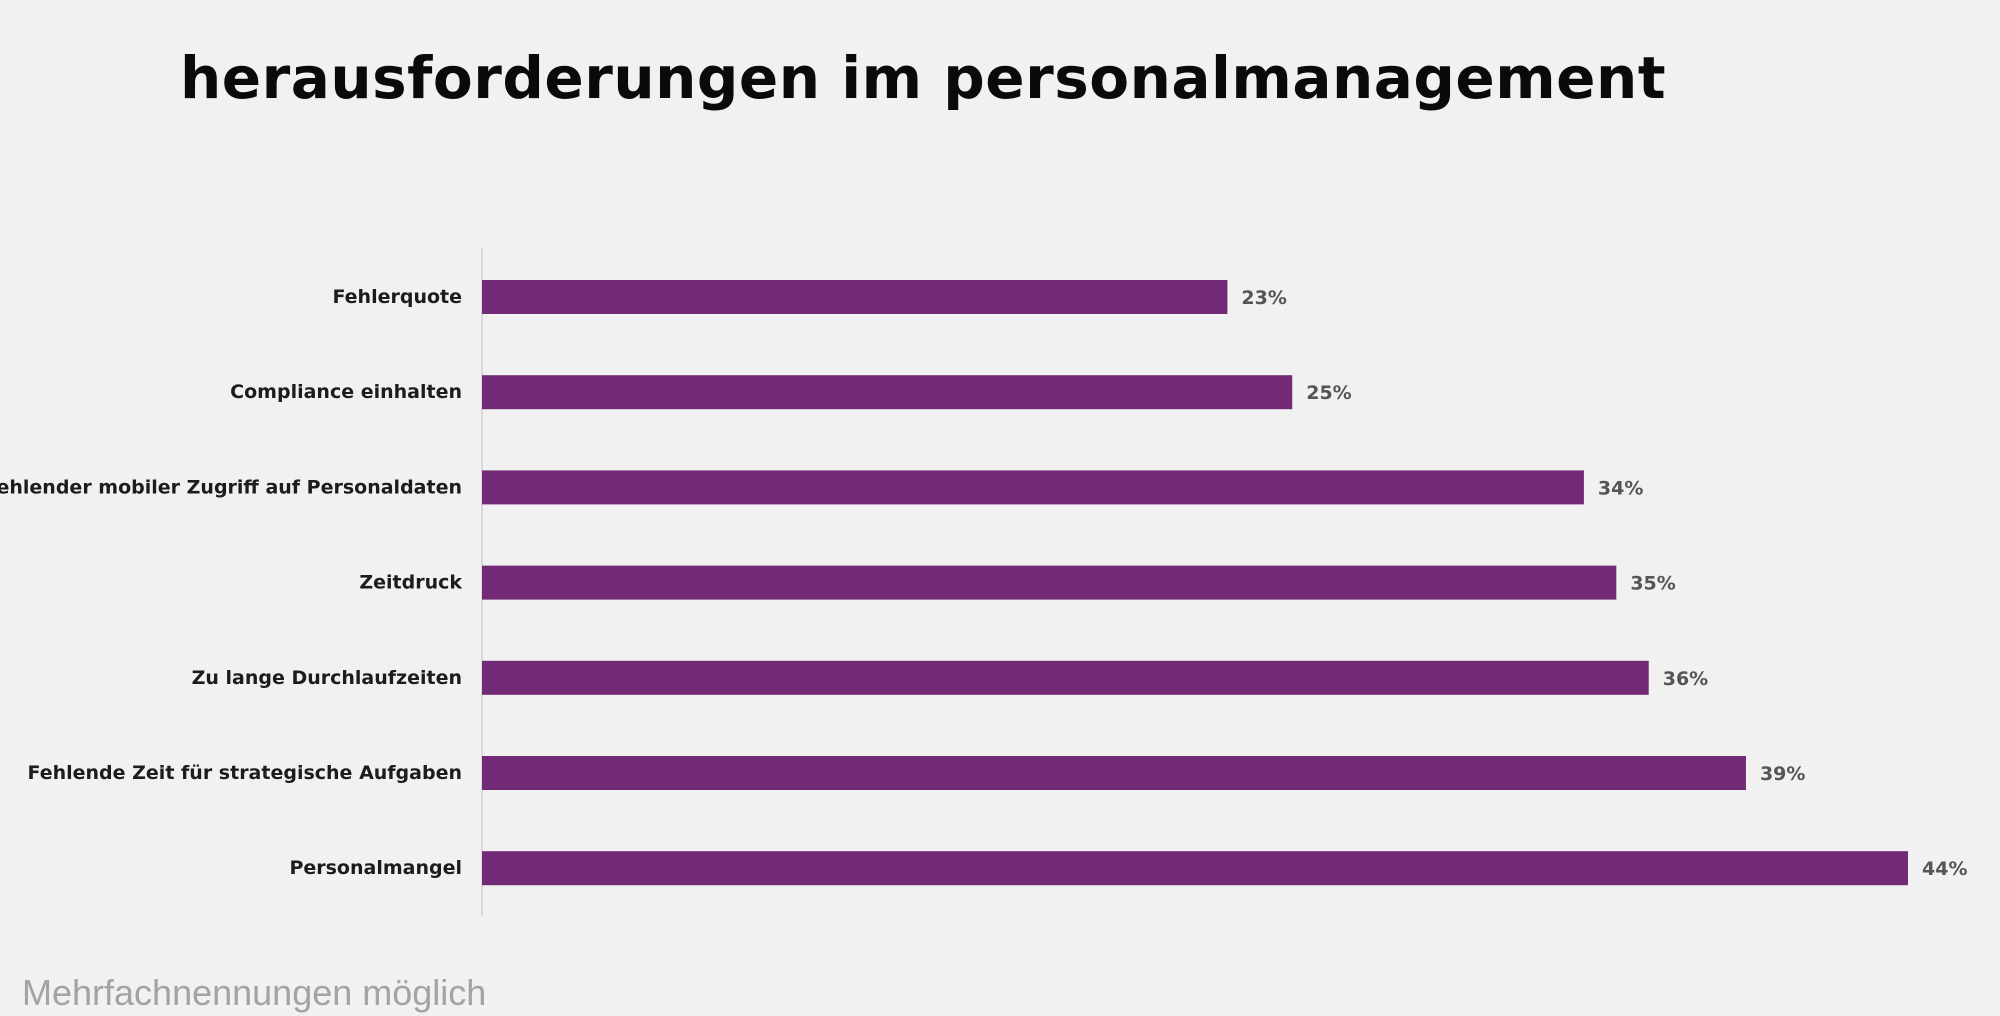 Image resolution: width=2000 pixels, height=1016 pixels. What do you see at coordinates (1685, 679) in the screenshot?
I see `value-label: 36%` at bounding box center [1685, 679].